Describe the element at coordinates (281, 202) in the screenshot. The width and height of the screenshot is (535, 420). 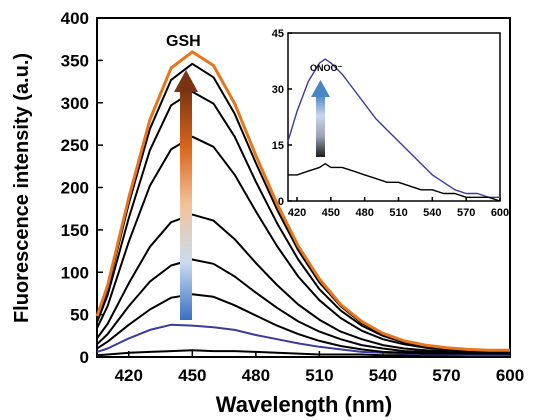
I see `inset-y-tick-label: 0` at that location.